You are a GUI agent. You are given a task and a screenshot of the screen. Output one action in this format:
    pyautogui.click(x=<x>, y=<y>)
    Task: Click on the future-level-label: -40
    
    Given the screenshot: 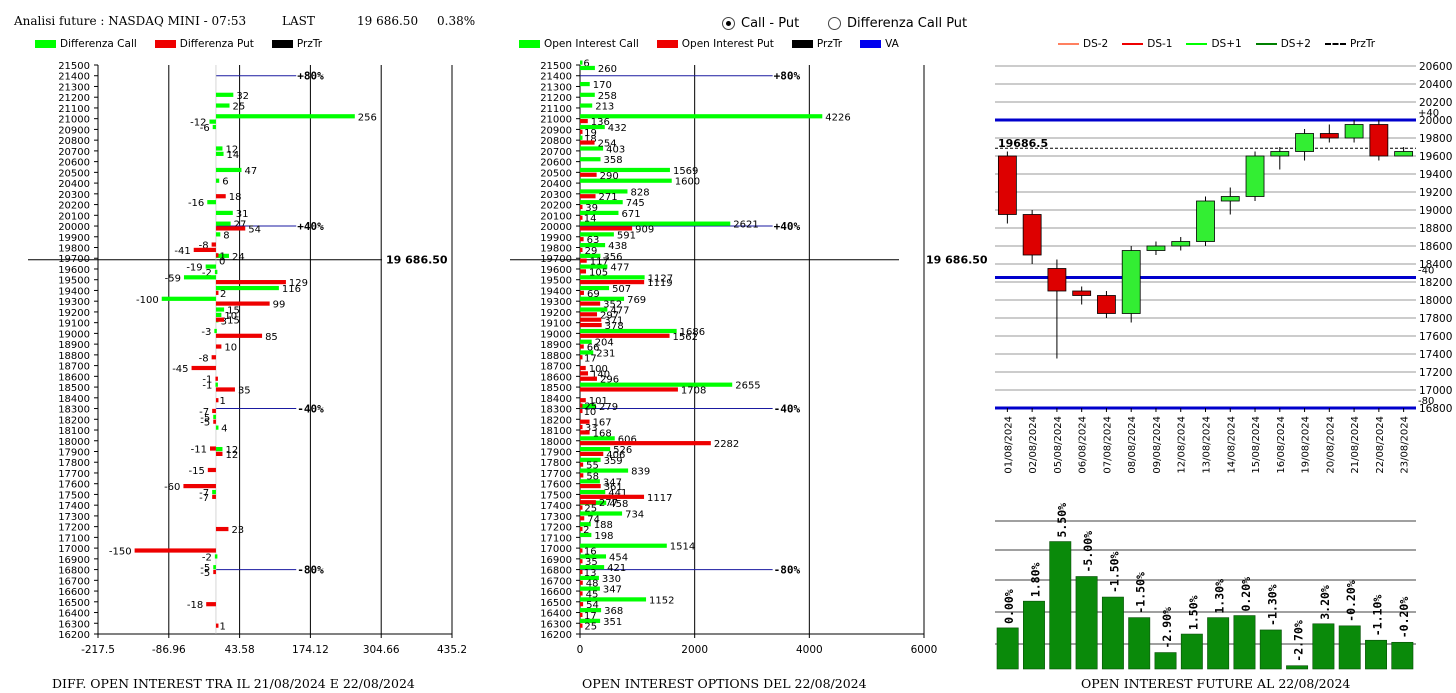 What is the action you would take?
    pyautogui.click(x=1426, y=271)
    